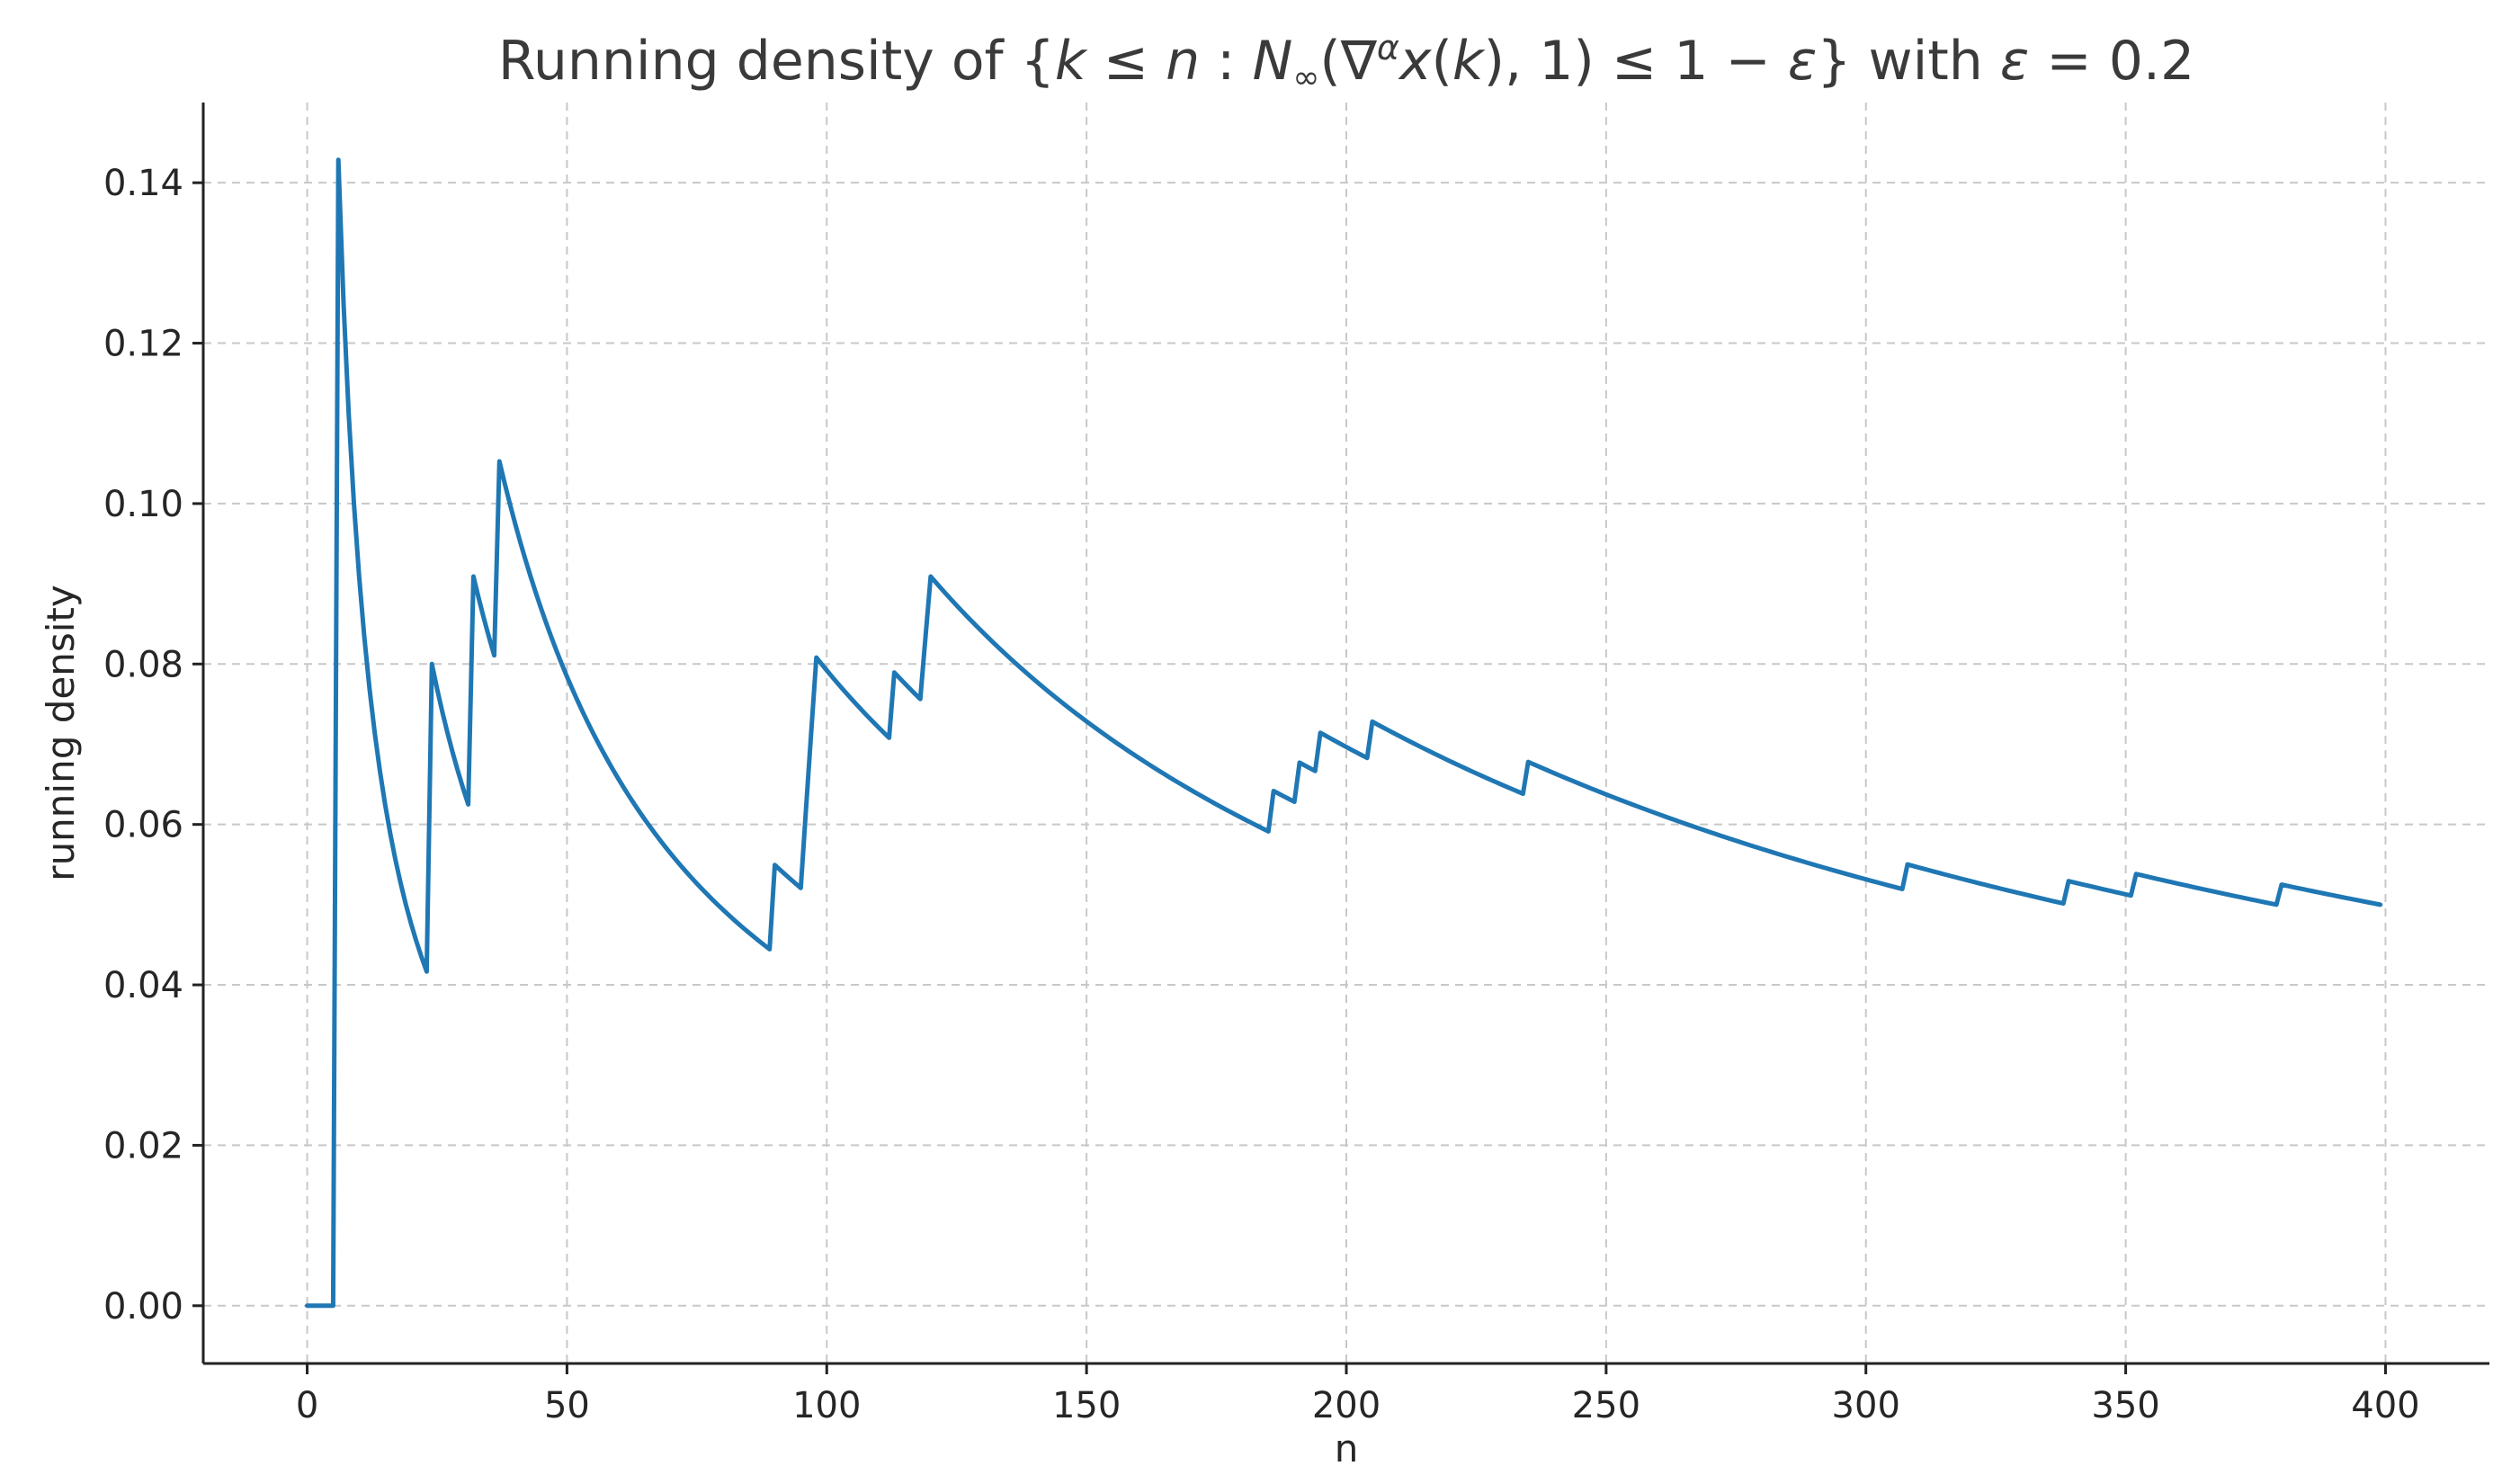  What do you see at coordinates (143, 344) in the screenshot?
I see `y-tick-label: 0.12` at bounding box center [143, 344].